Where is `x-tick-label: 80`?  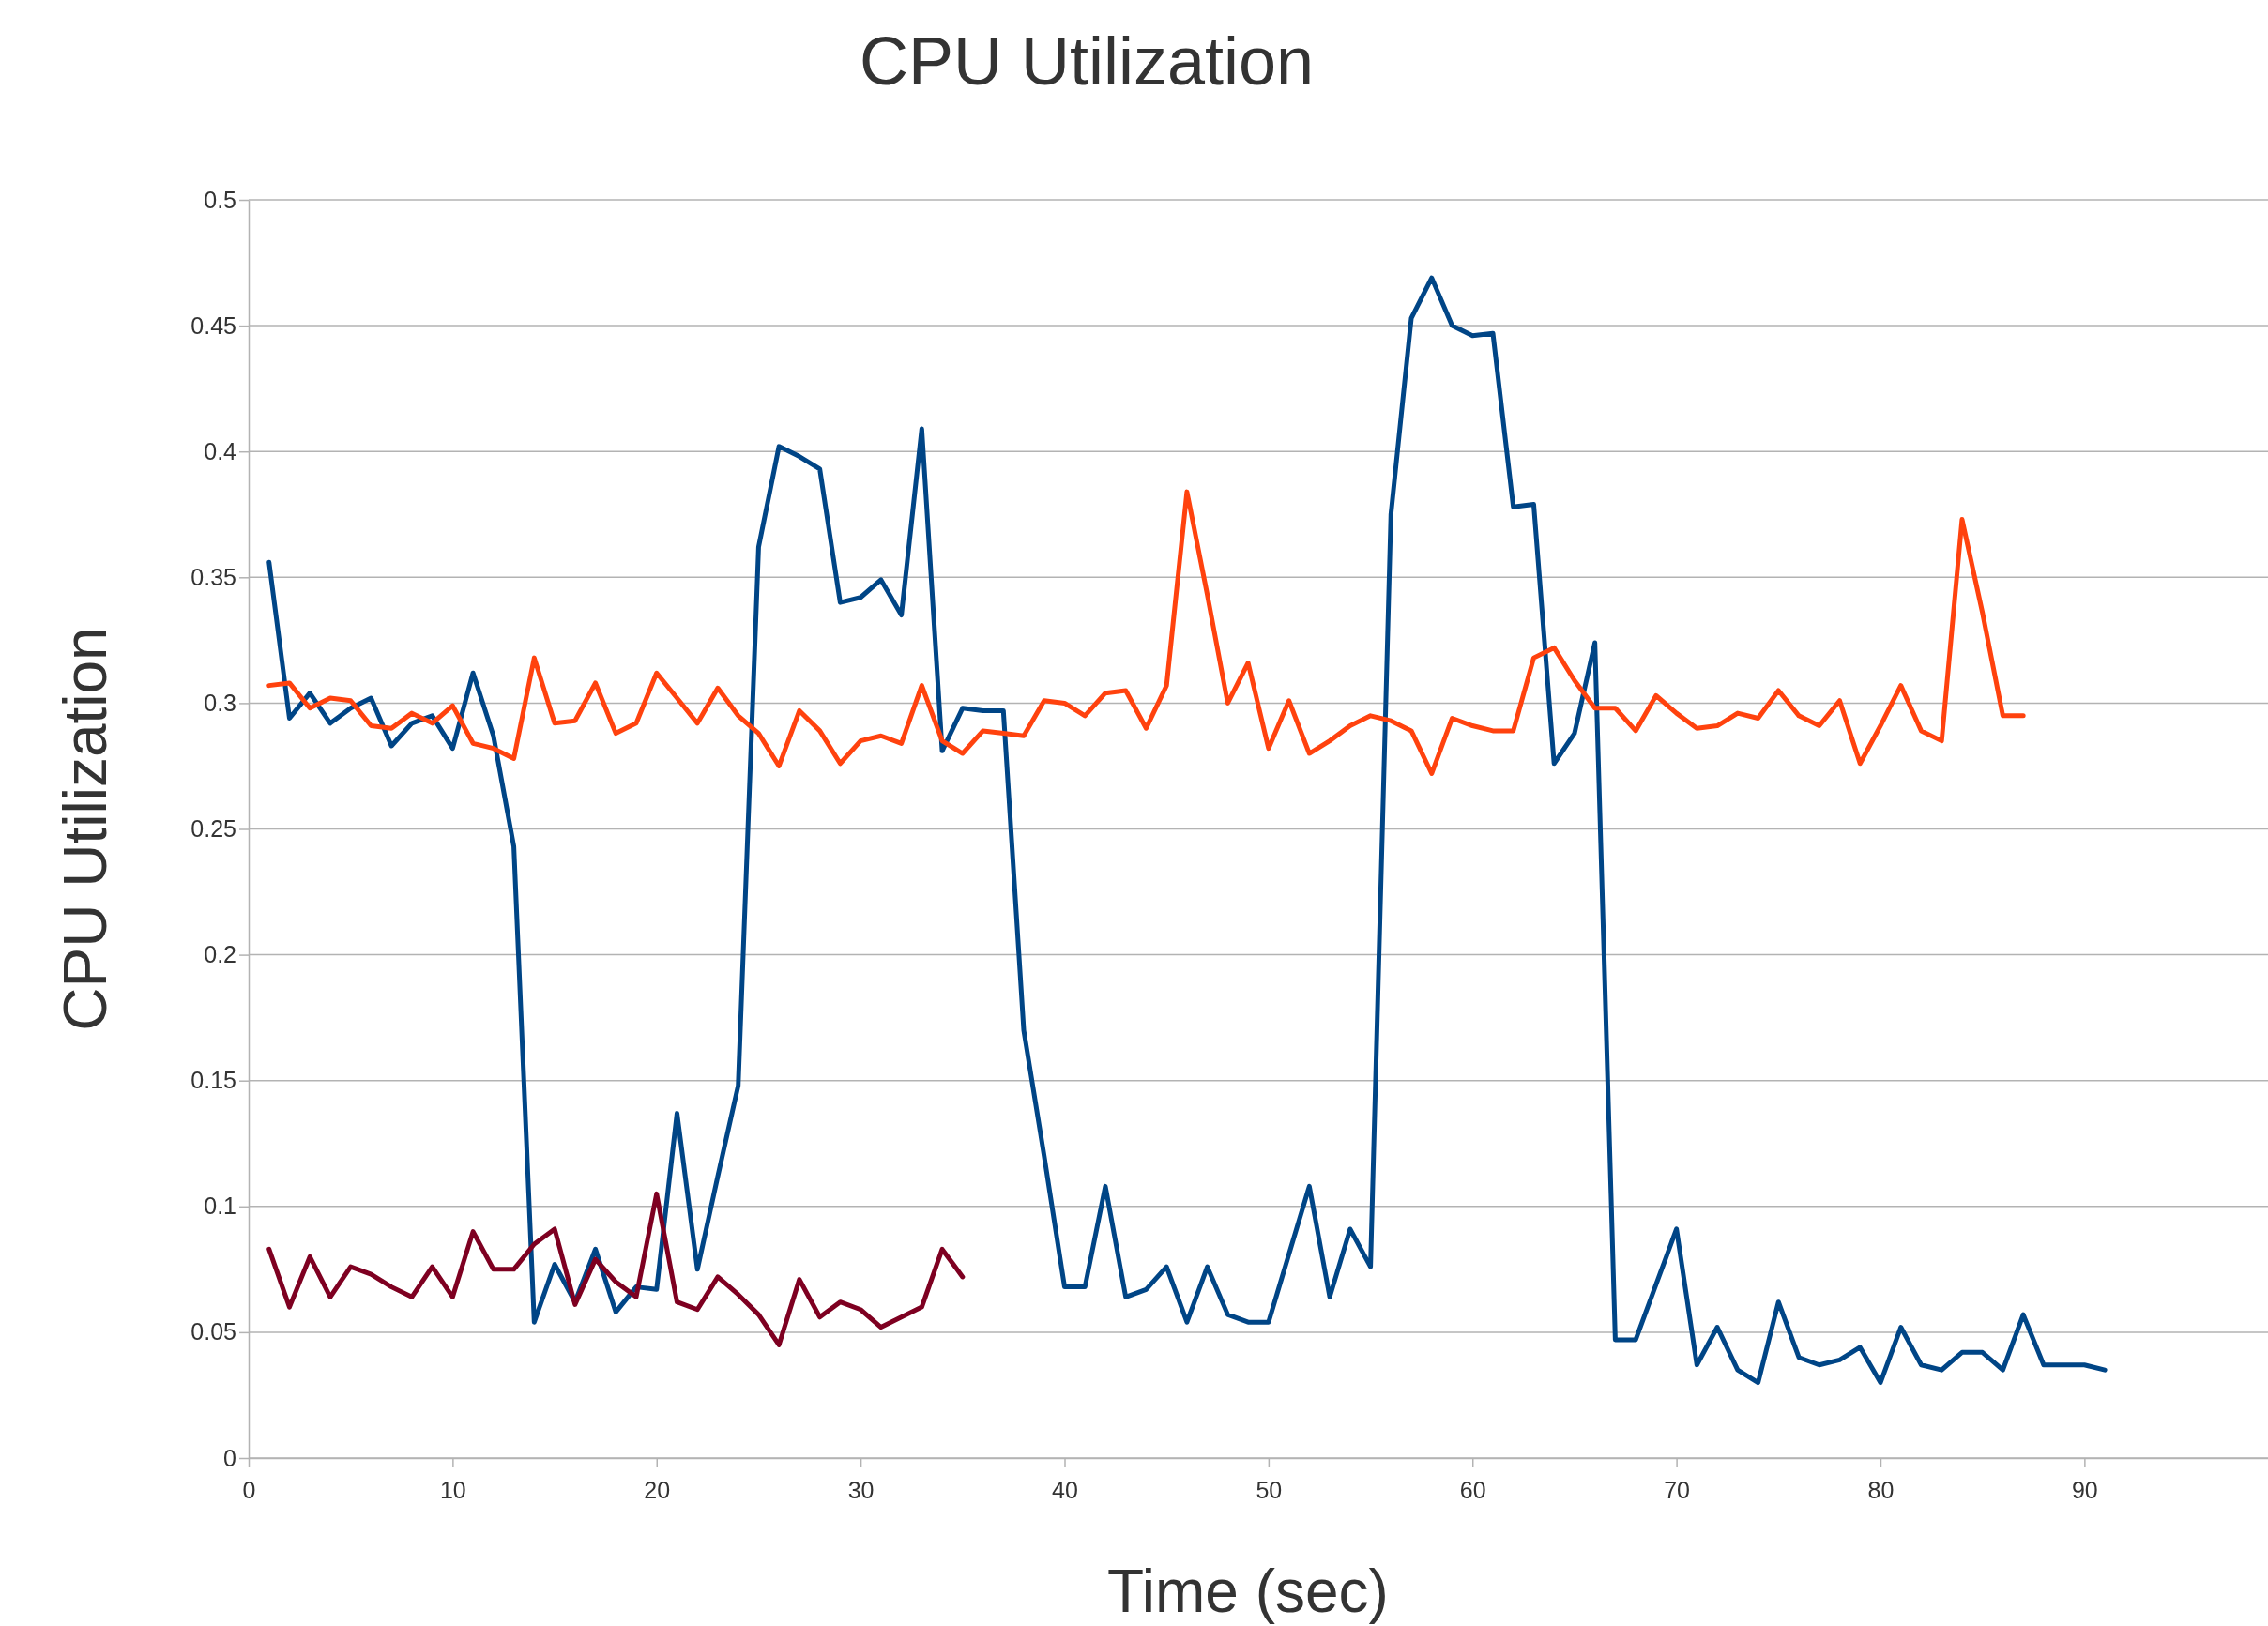 x-tick-label: 80 is located at coordinates (1881, 1490).